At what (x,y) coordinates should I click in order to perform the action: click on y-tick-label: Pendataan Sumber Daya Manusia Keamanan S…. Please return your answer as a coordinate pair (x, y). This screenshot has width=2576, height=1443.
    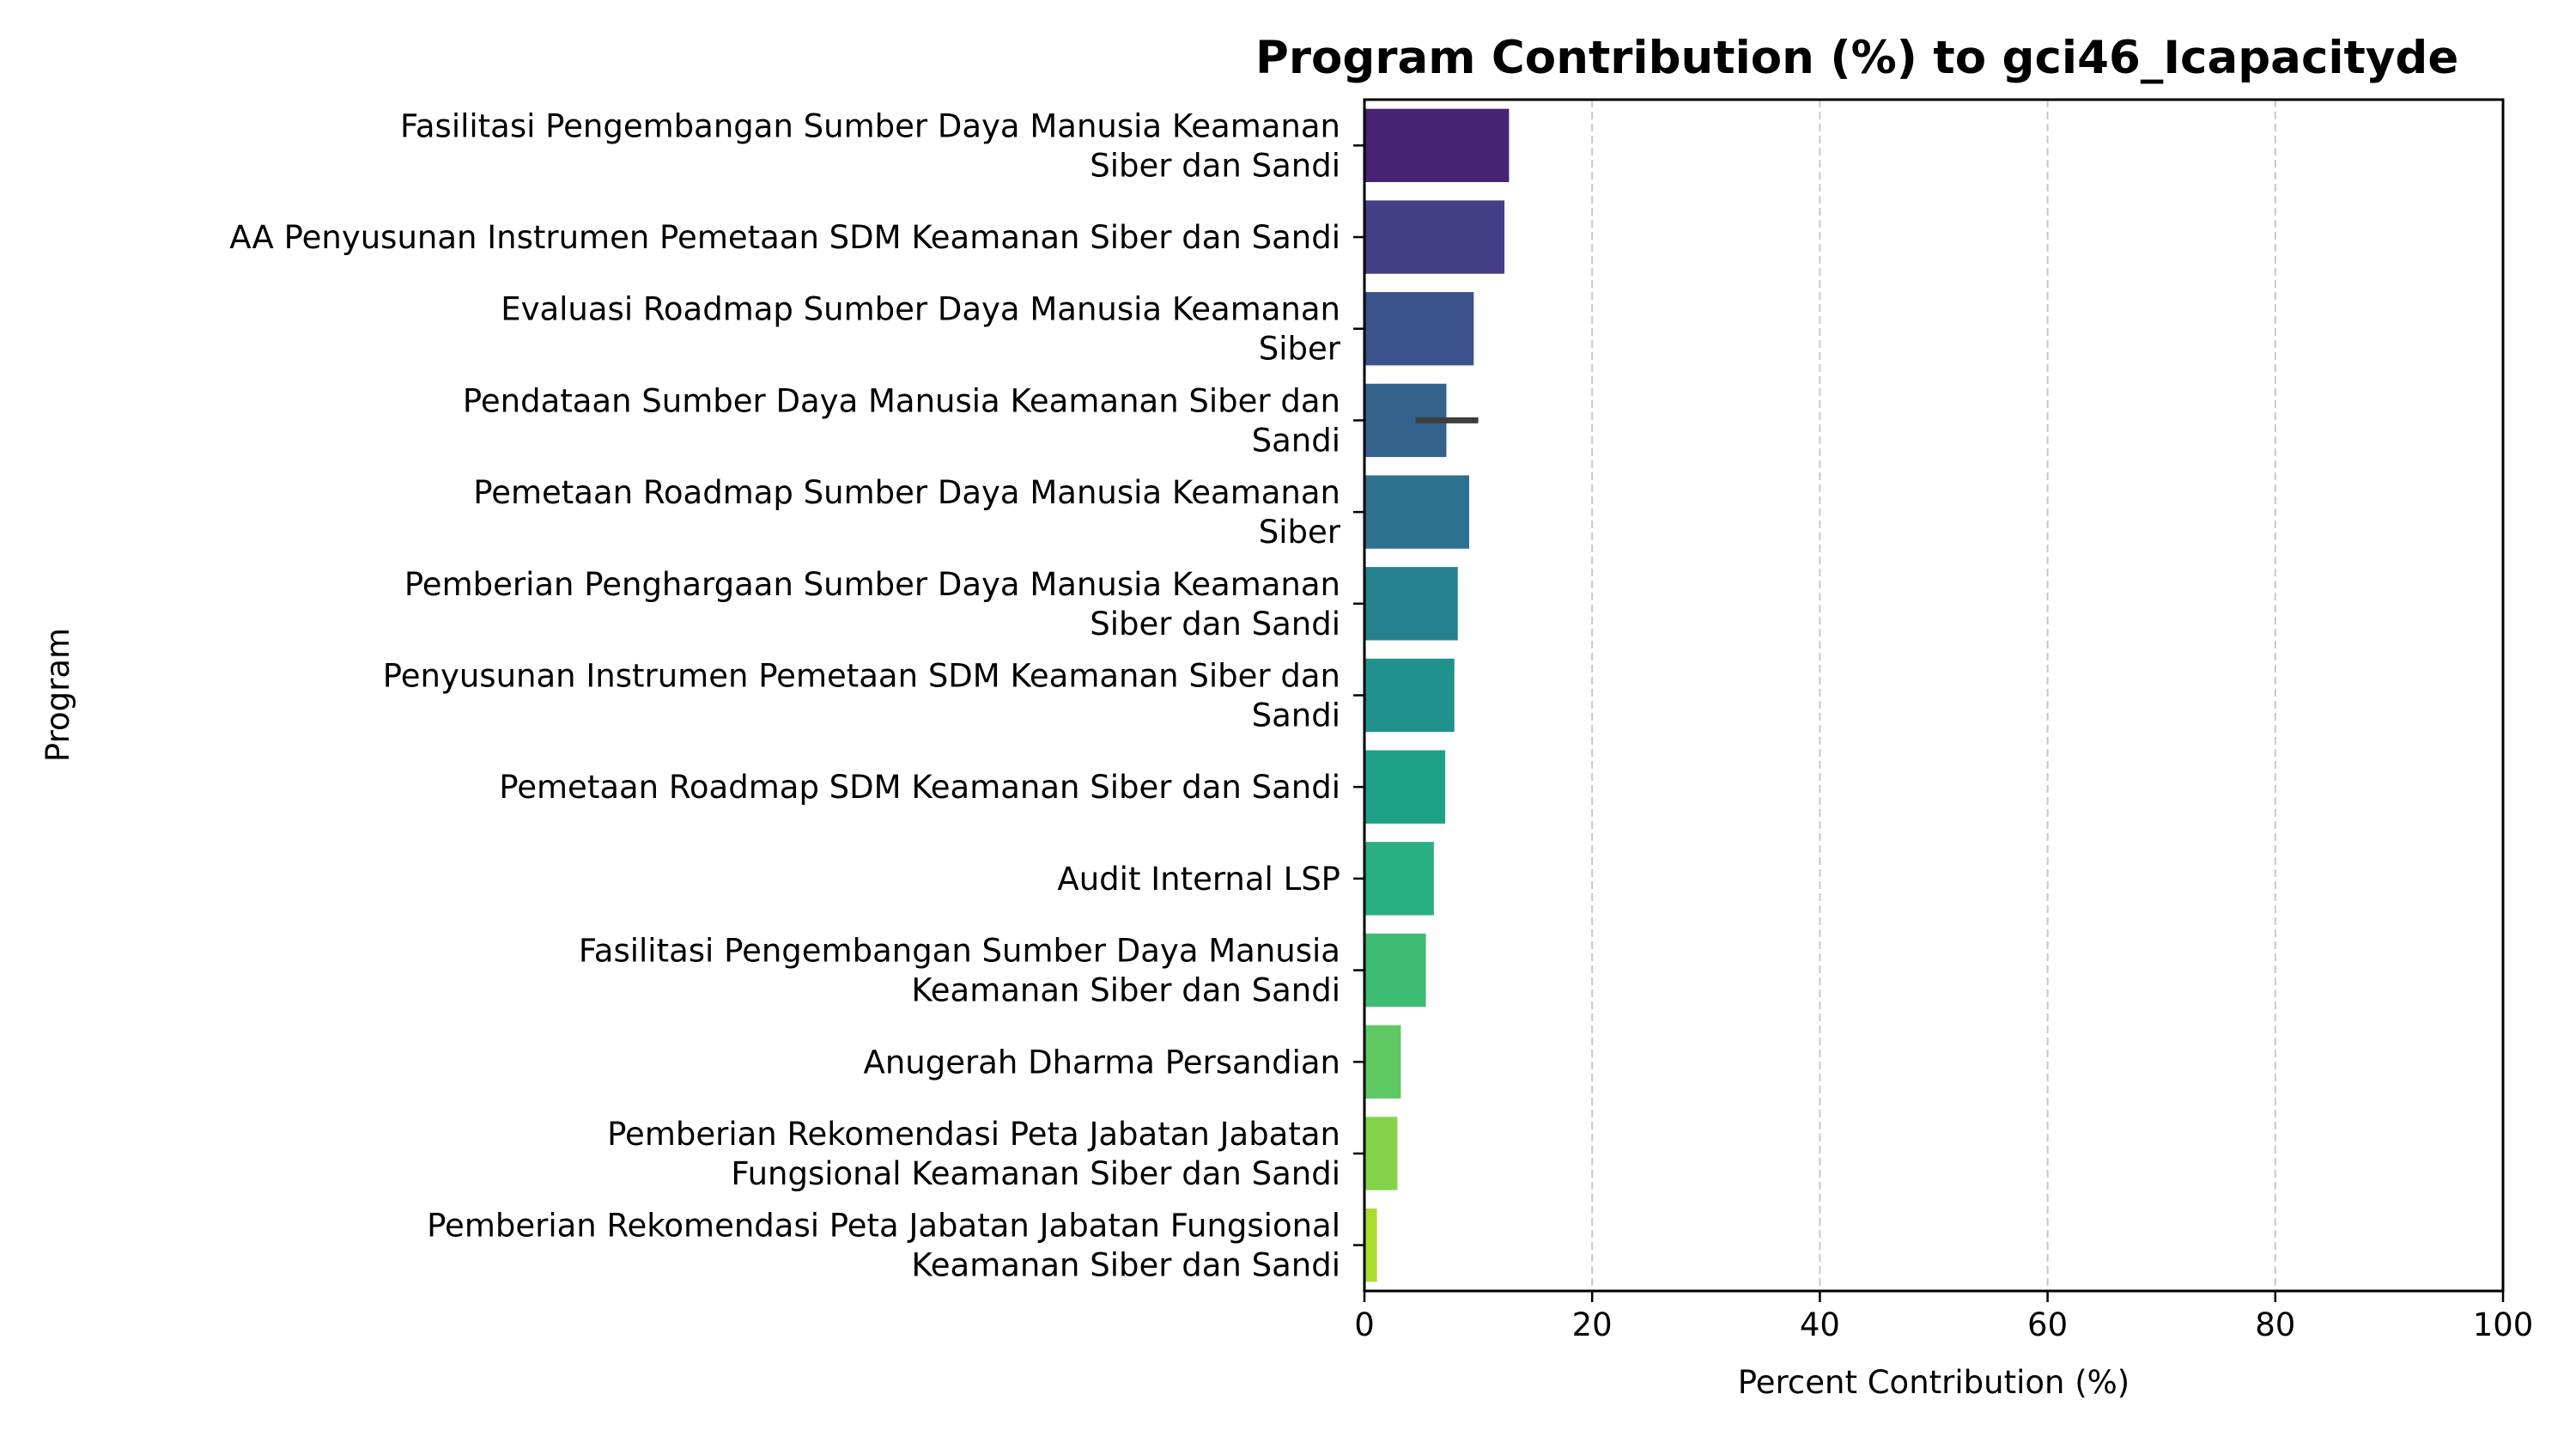
    Looking at the image, I should click on (902, 400).